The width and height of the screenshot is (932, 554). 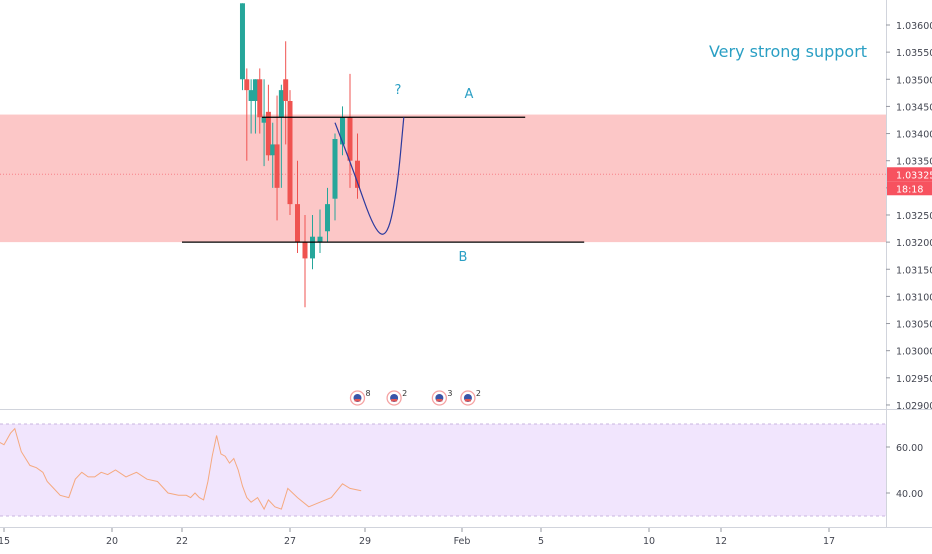 I want to click on price-tick-label: 1.03550, so click(x=914, y=53).